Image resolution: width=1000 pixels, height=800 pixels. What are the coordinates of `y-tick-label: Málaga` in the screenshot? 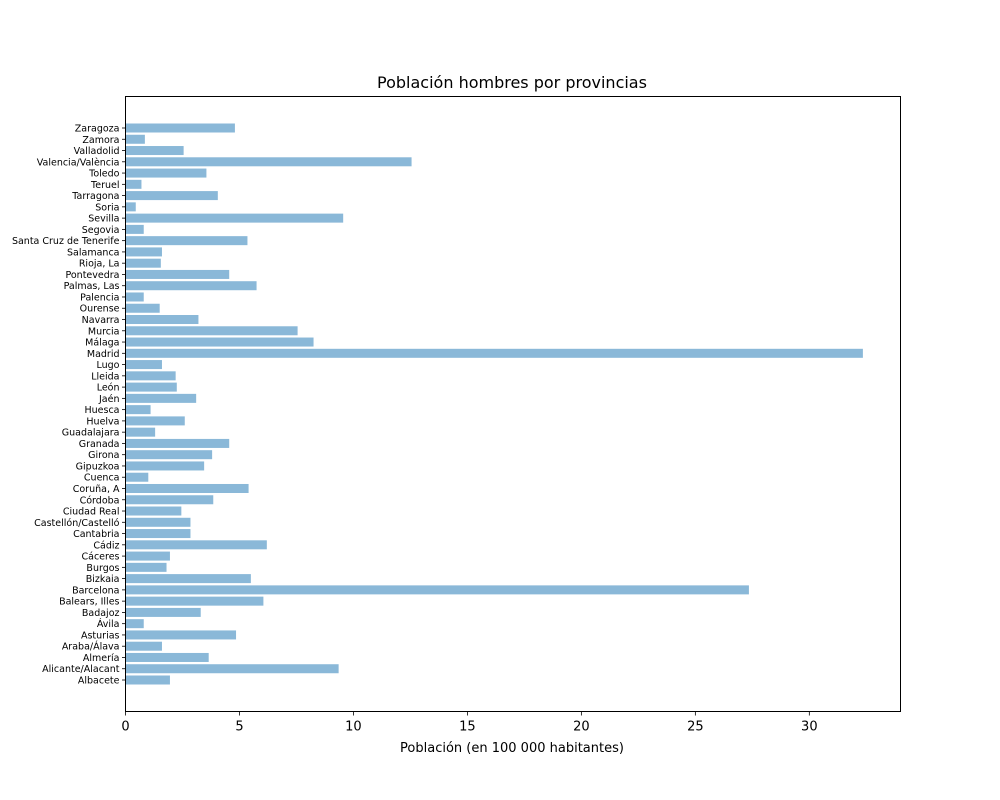 It's located at (102, 343).